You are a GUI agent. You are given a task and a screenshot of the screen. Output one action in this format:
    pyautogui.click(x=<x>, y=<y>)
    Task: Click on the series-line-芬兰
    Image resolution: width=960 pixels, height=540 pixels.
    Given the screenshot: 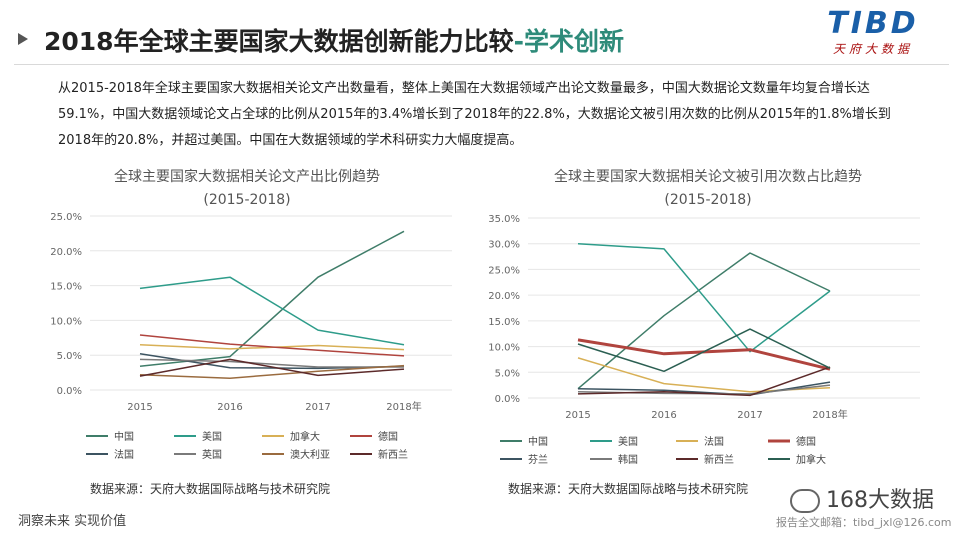 What is the action you would take?
    pyautogui.click(x=704, y=388)
    